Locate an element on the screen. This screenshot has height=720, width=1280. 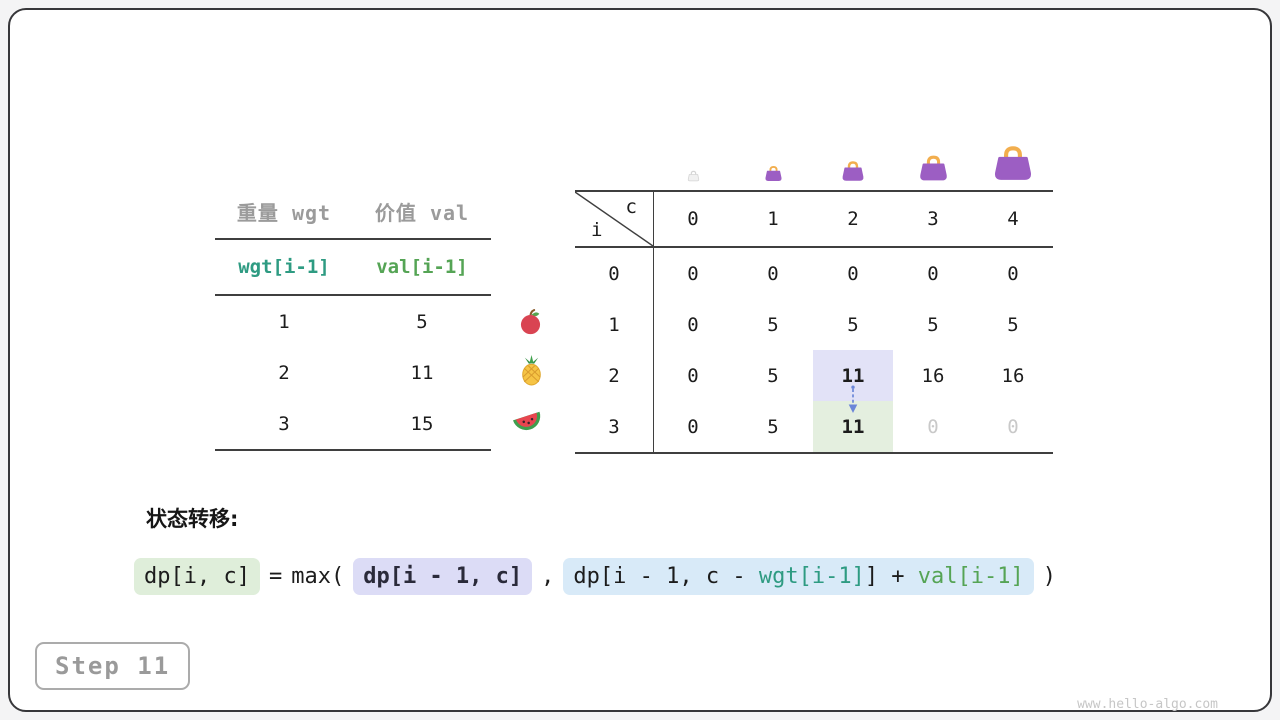
weights-header-wgt: 重量 wgt is located at coordinates (284, 213).